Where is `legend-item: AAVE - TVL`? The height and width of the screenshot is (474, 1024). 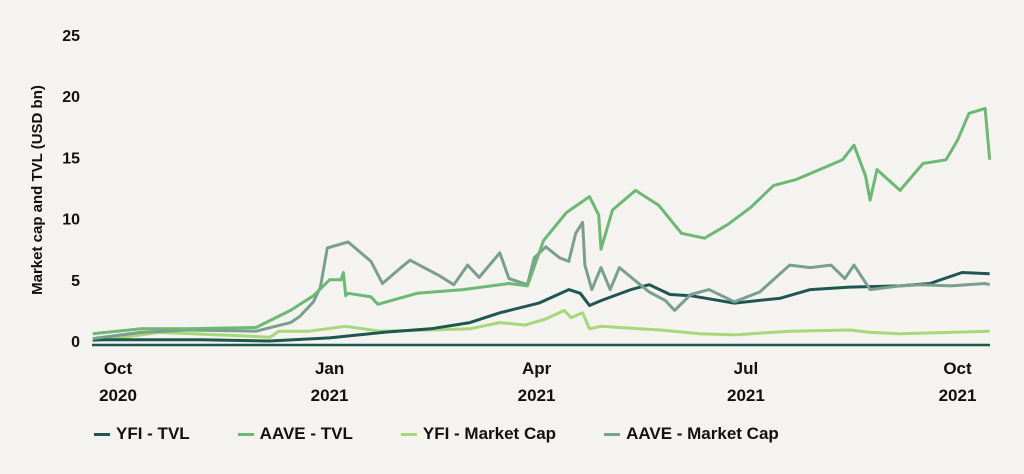
legend-item: AAVE - TVL is located at coordinates (295, 434).